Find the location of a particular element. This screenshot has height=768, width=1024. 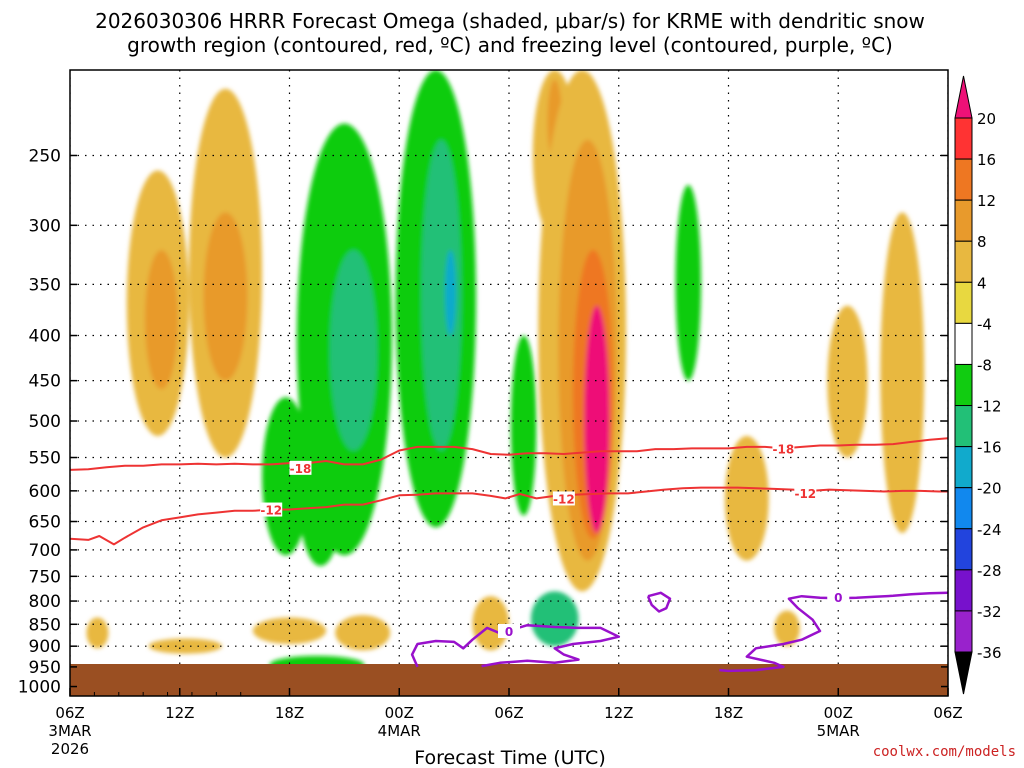

colorbar-label-8: -16 is located at coordinates (989, 448).